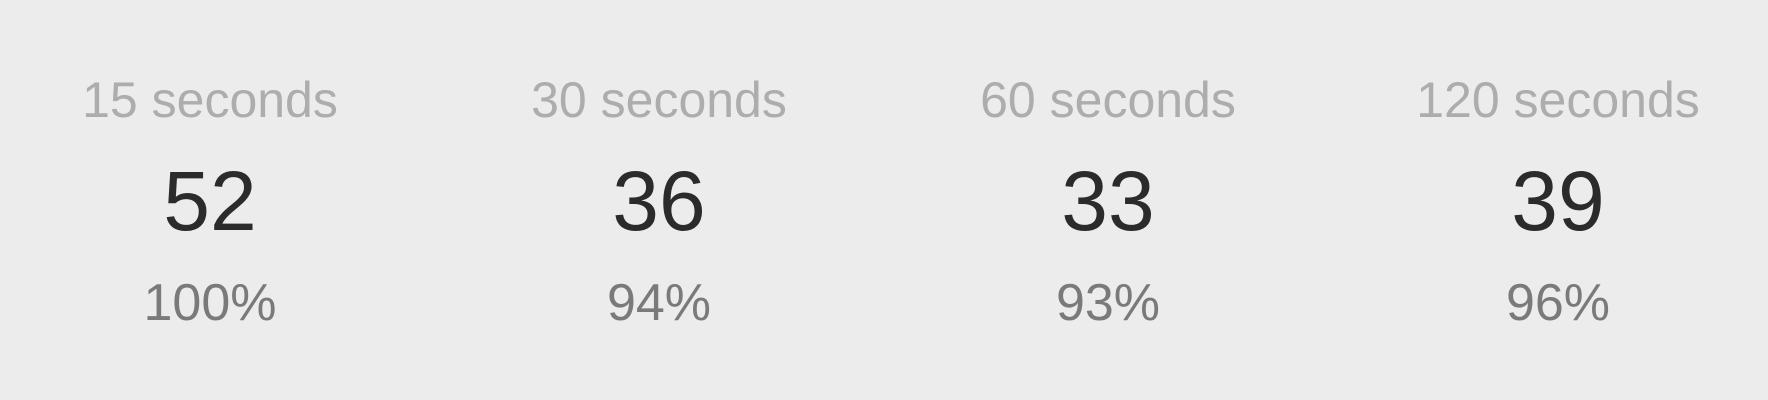 The image size is (1768, 400). Describe the element at coordinates (659, 303) in the screenshot. I see `accuracy-value: 94%` at that location.